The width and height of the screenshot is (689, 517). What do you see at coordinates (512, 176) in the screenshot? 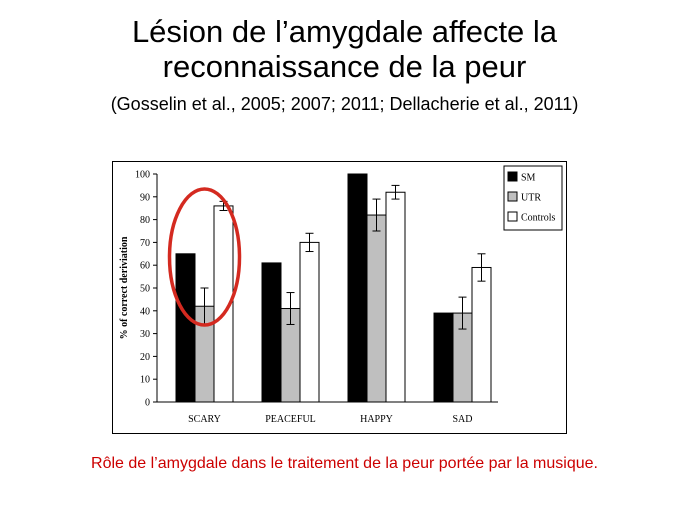
I see `legend-swatch-sm` at bounding box center [512, 176].